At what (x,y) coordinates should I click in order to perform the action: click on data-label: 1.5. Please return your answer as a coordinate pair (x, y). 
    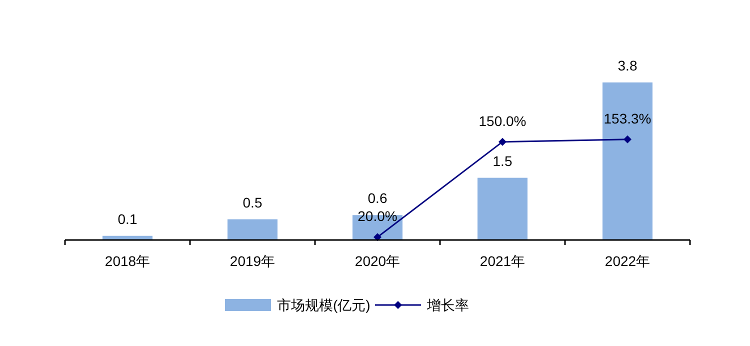
    Looking at the image, I should click on (502, 160).